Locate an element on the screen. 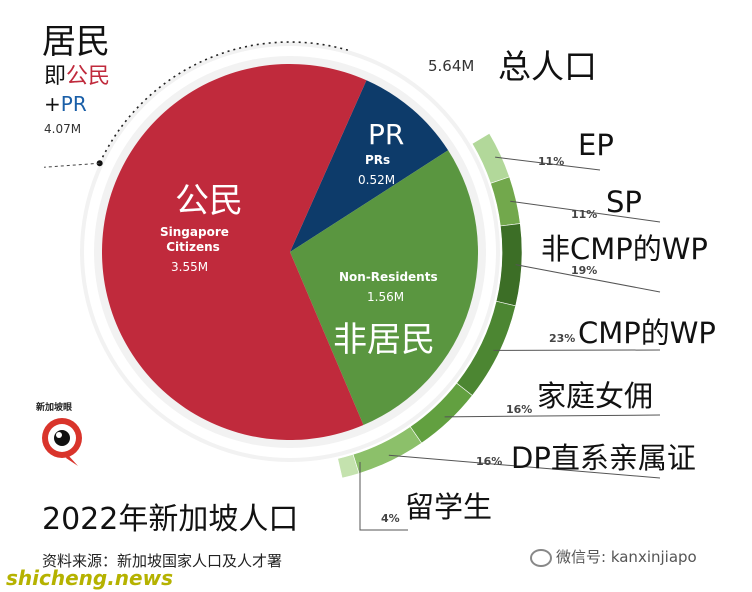  citizens-cn-label: 公民 is located at coordinates (209, 201).